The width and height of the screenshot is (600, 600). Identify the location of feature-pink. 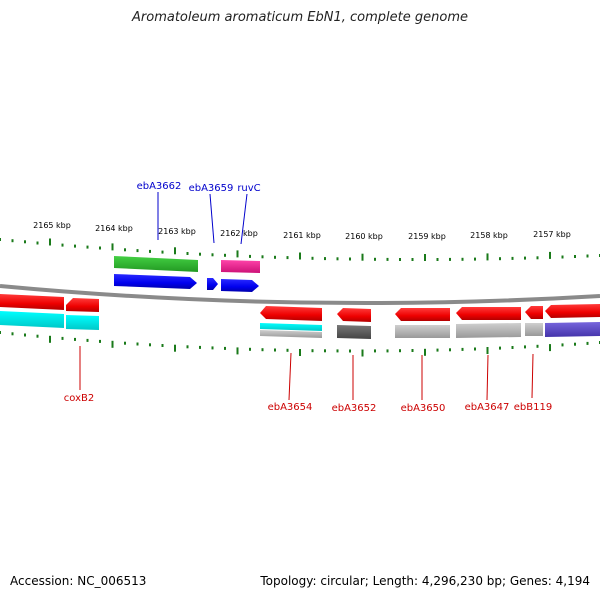
(240, 266).